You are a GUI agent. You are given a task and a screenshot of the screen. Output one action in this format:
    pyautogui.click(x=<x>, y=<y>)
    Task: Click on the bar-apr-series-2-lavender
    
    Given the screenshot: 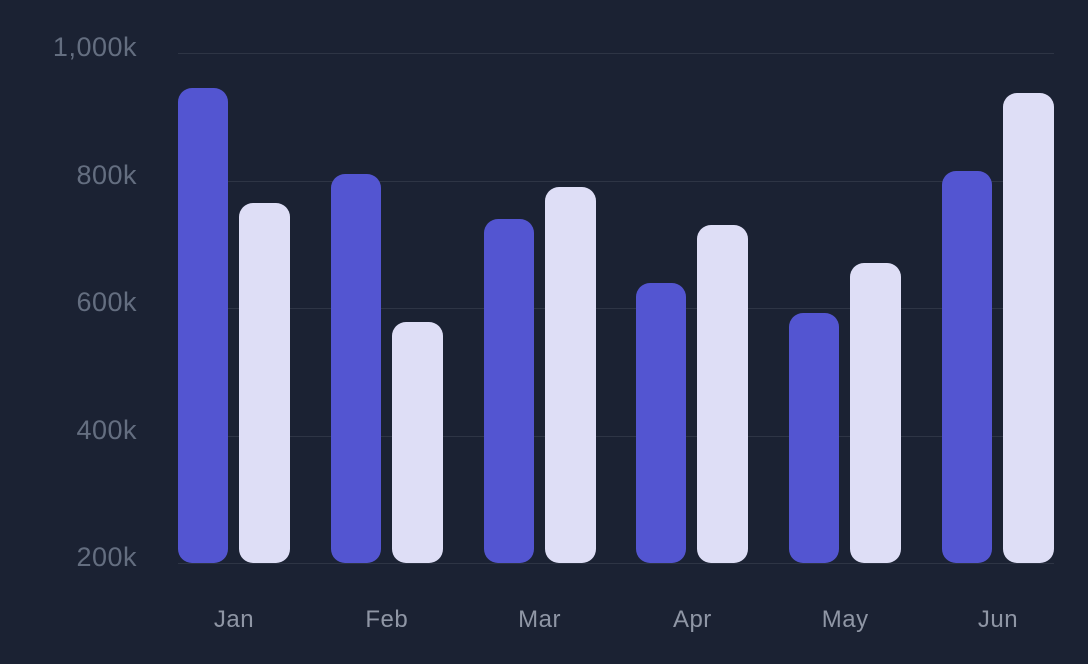 What is the action you would take?
    pyautogui.click(x=723, y=394)
    